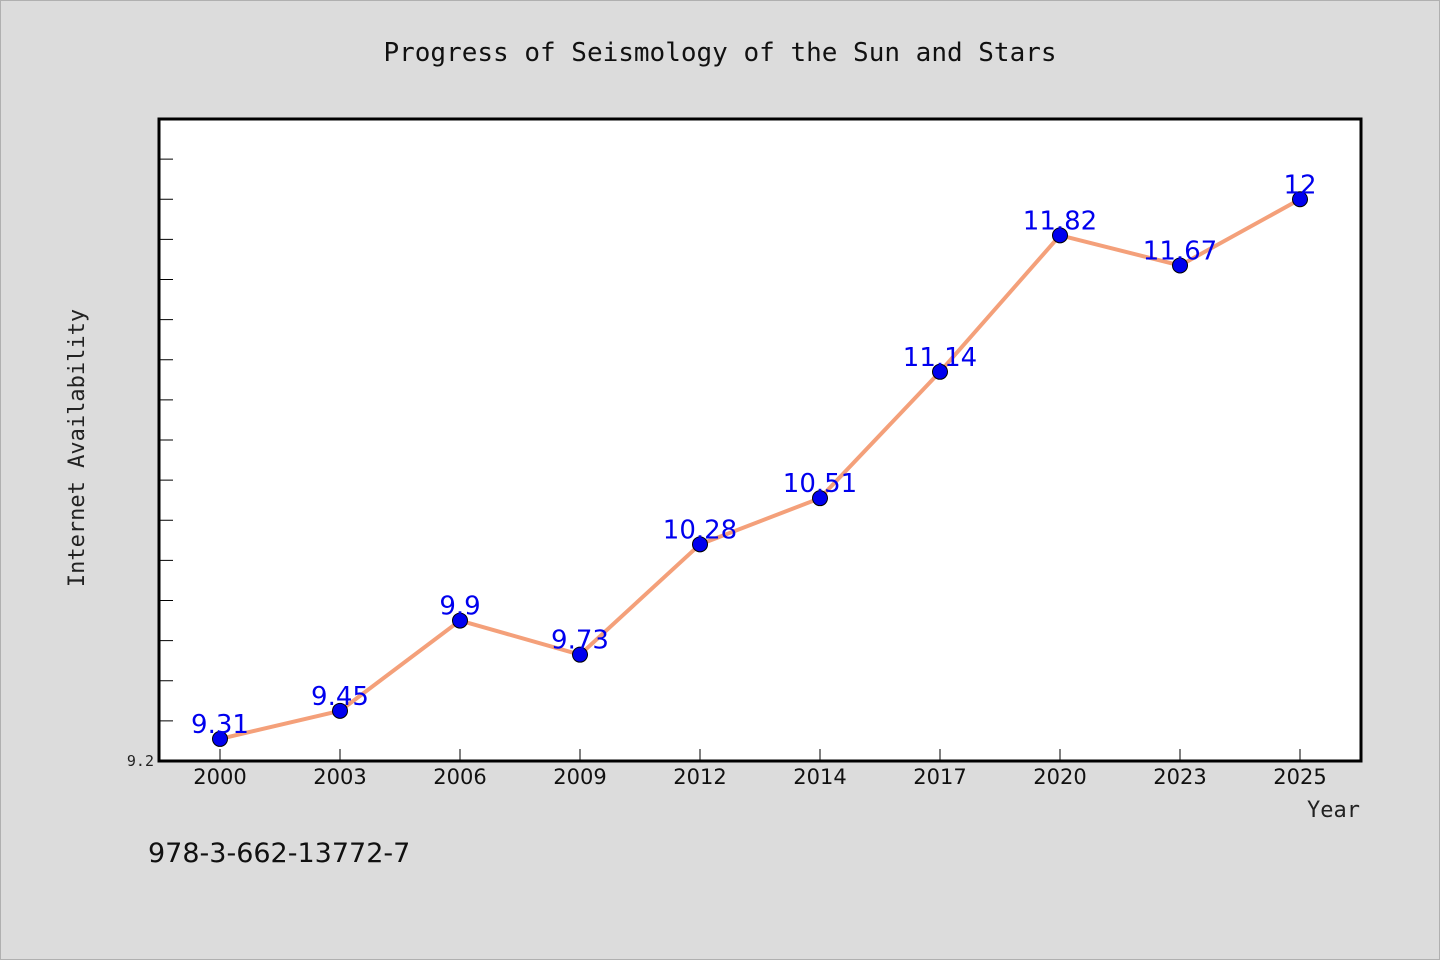 Image resolution: width=1440 pixels, height=960 pixels. What do you see at coordinates (579, 777) in the screenshot?
I see `x-tick-label: 2009` at bounding box center [579, 777].